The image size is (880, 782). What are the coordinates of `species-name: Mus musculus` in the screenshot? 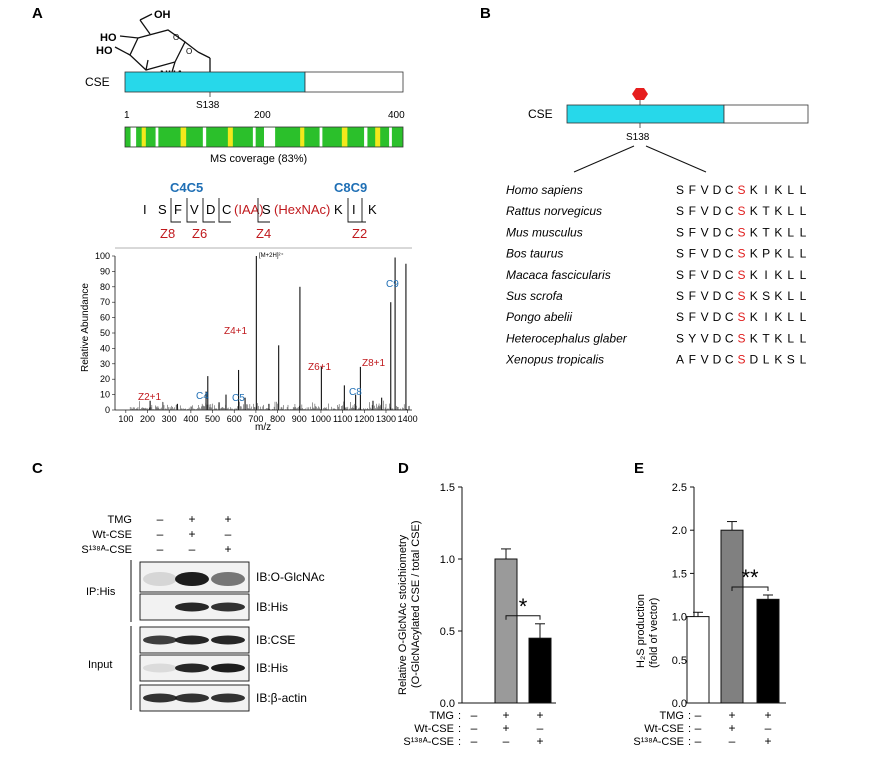 It's located at (544, 232).